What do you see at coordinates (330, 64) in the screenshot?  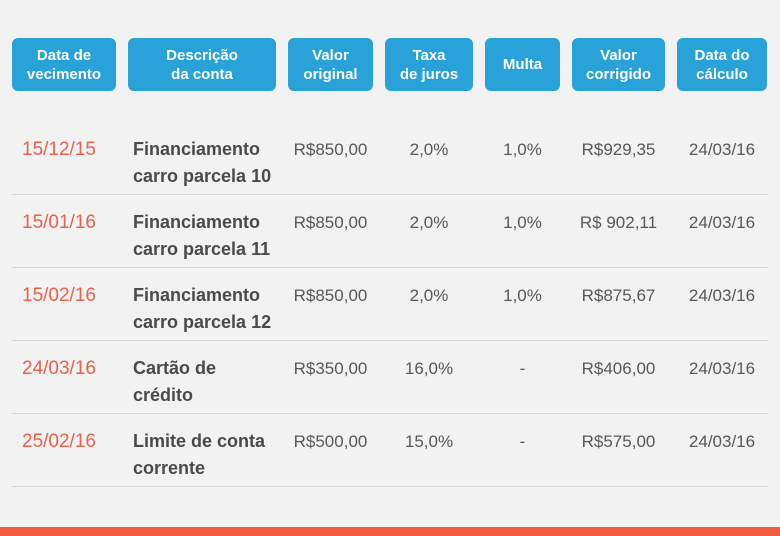 I see `column-header-original-value: Valor original` at bounding box center [330, 64].